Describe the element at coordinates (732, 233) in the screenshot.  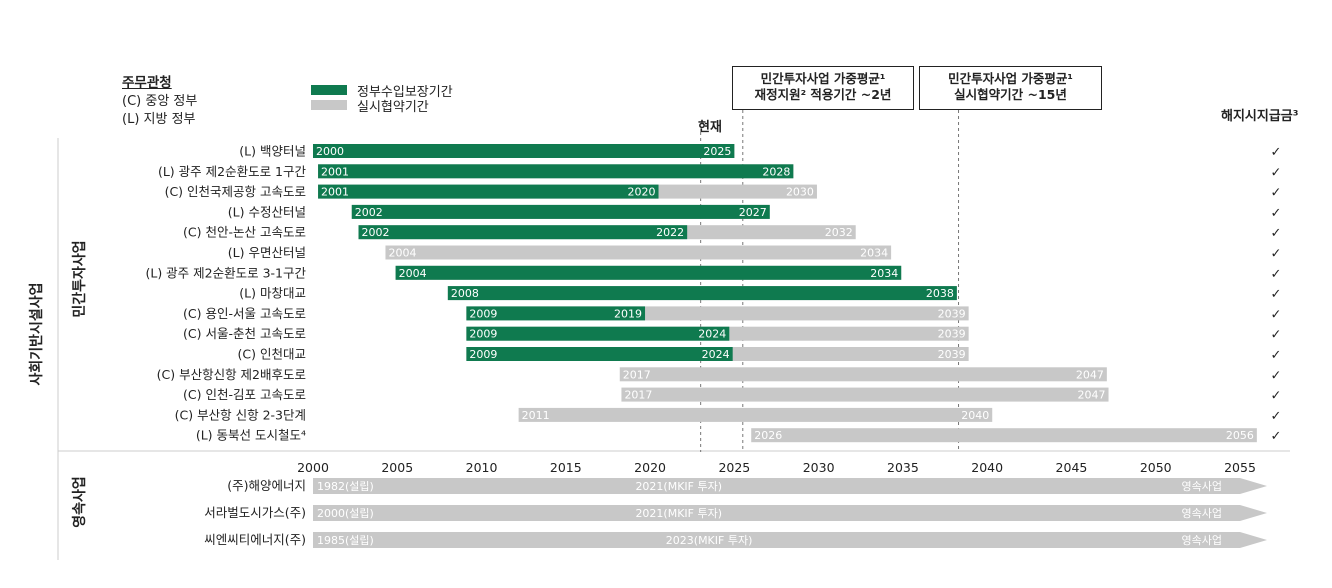
I see `project-row: (C) 천안-논산 고속도로 2002 2022 2032 ✓` at that location.